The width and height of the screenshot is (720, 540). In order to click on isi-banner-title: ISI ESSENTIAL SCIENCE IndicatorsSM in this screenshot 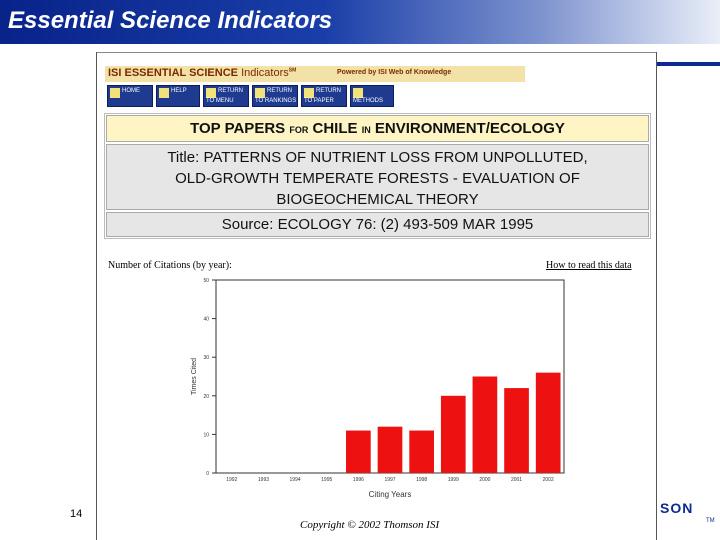, I will do `click(202, 73)`.